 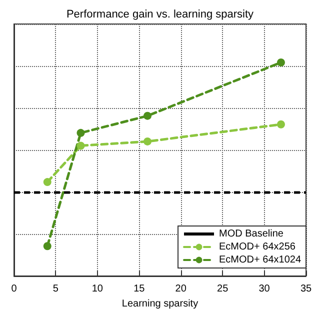 I want to click on x-tick-label: 20, so click(x=181, y=289).